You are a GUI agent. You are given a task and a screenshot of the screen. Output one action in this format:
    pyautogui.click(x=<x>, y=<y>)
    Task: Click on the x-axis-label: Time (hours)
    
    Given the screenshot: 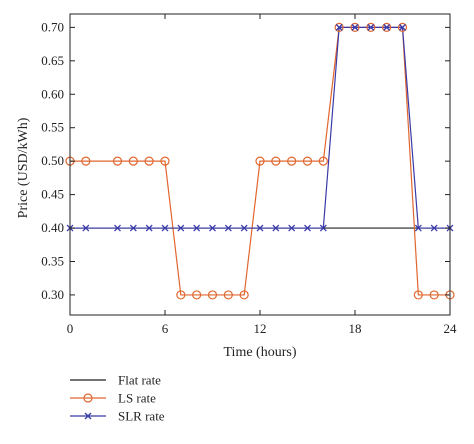 What is the action you would take?
    pyautogui.click(x=260, y=352)
    